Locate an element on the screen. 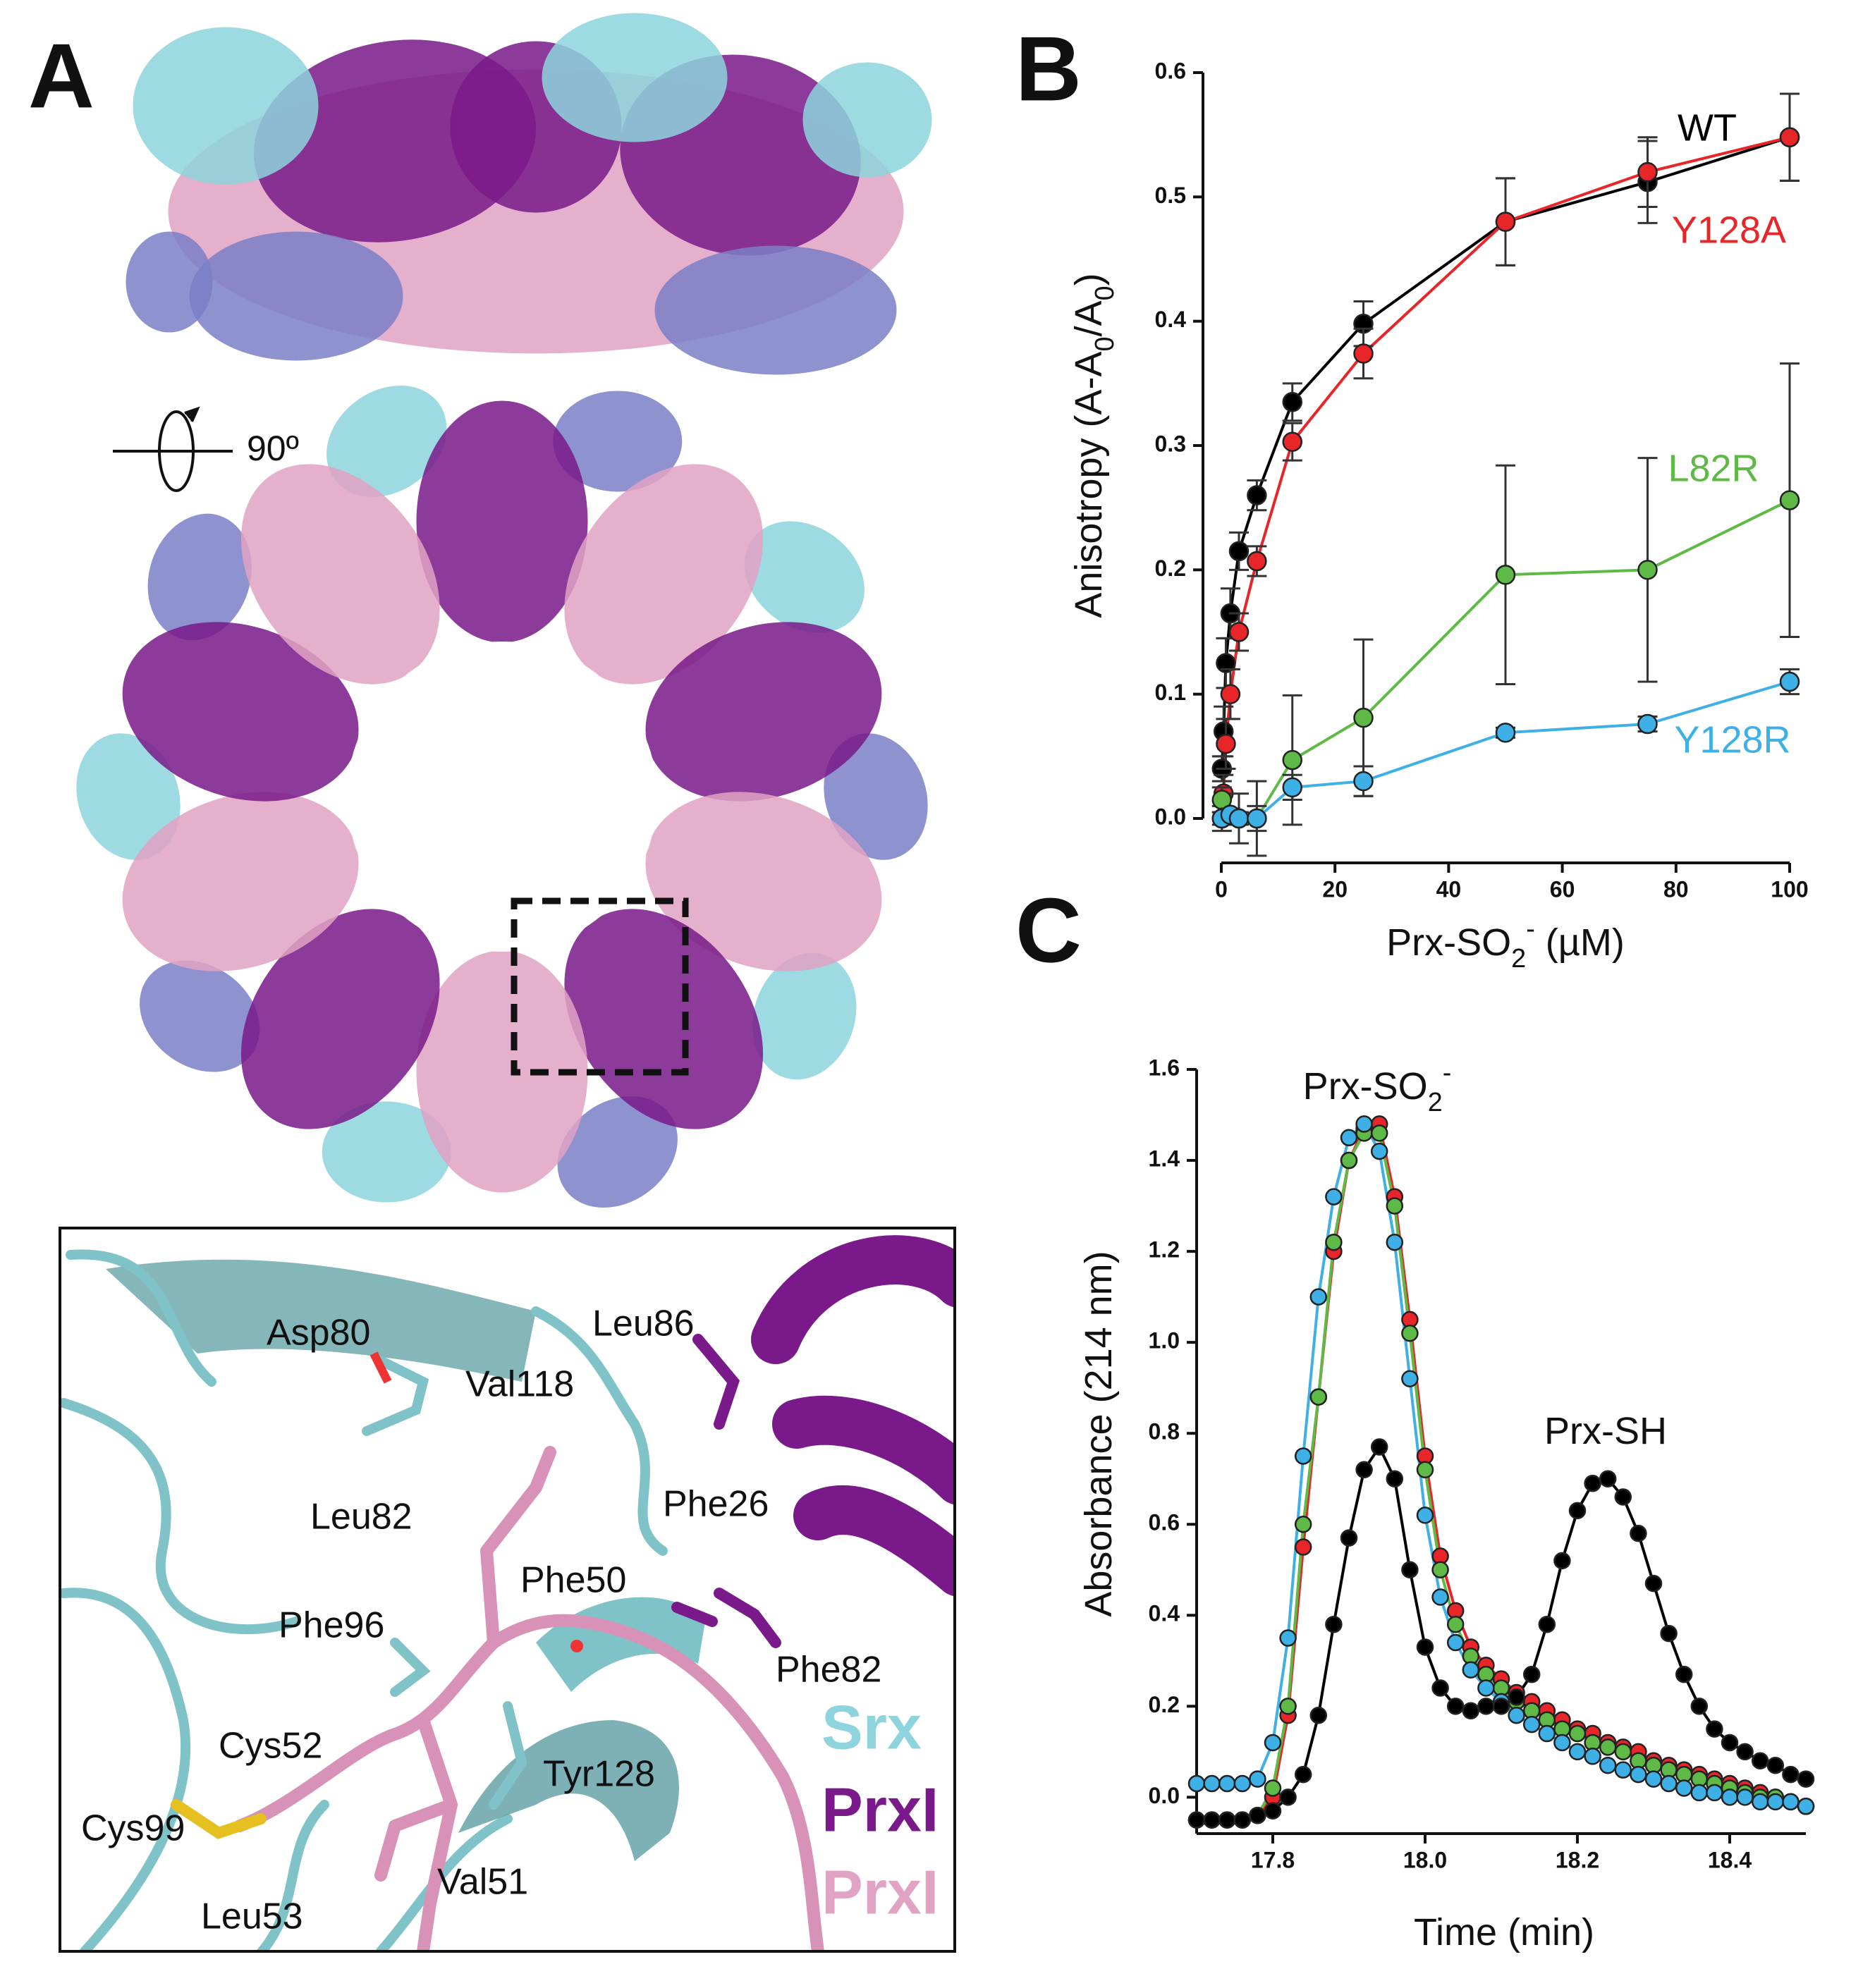 The image size is (1851, 1988). annotation-part: Prx-SH is located at coordinates (1605, 1431).